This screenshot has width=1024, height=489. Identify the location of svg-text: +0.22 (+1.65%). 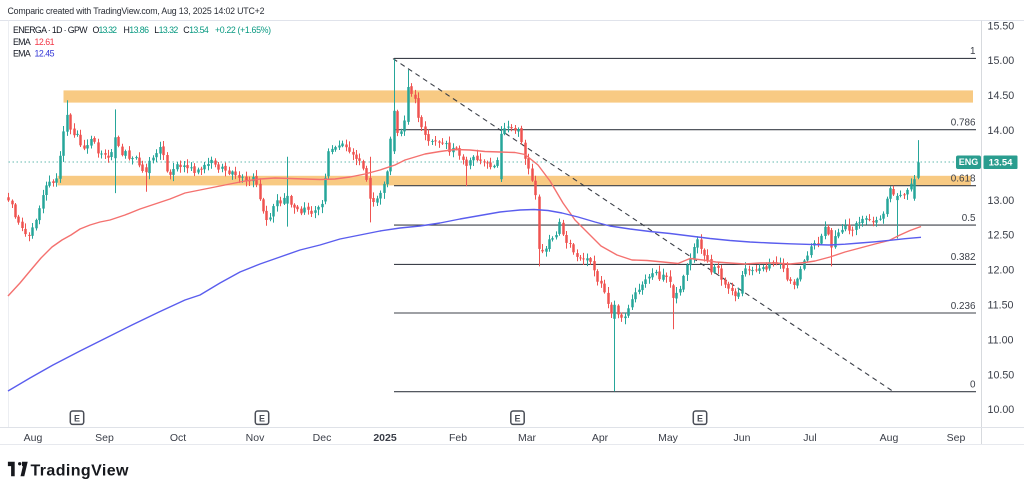
(243, 30).